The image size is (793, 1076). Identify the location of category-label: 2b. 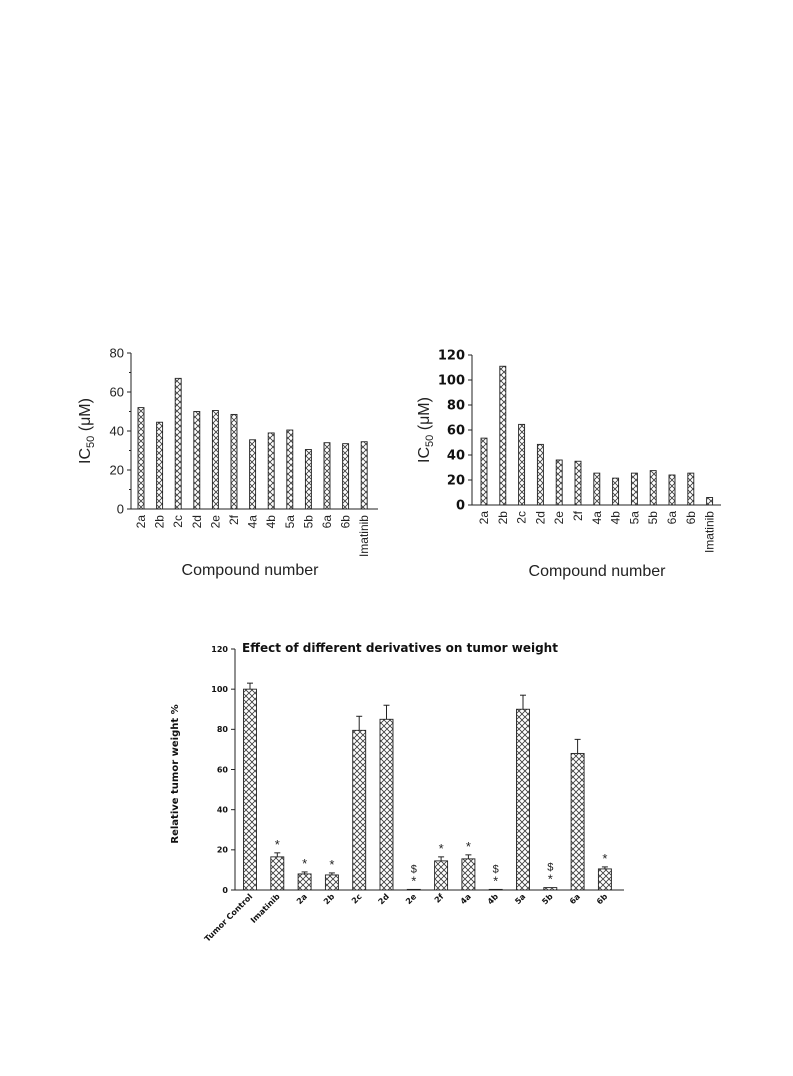
(503, 518).